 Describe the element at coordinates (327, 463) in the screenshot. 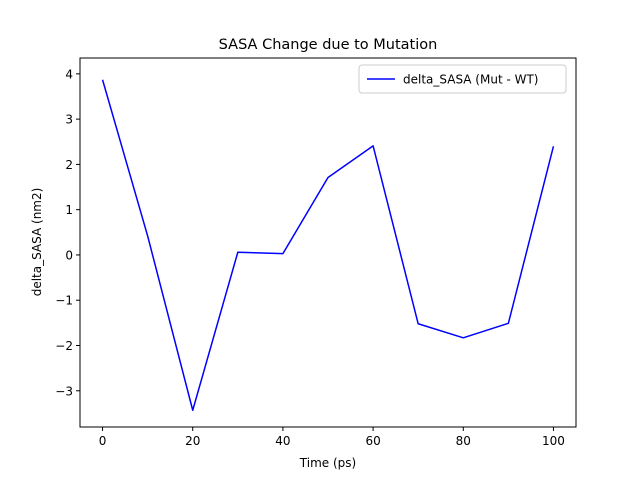

I see `x-axis-label: Time (ps)` at that location.